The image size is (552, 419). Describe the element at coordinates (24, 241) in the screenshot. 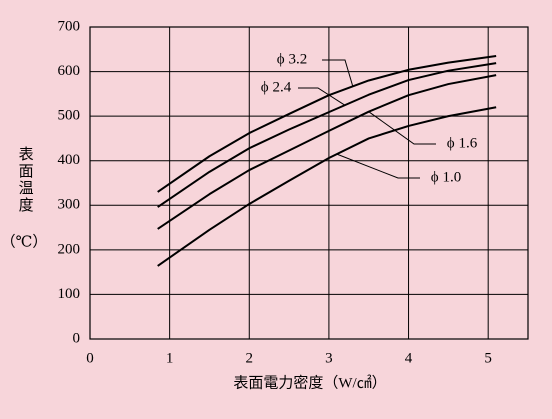

I see `y-axis-unit: （℃）` at that location.